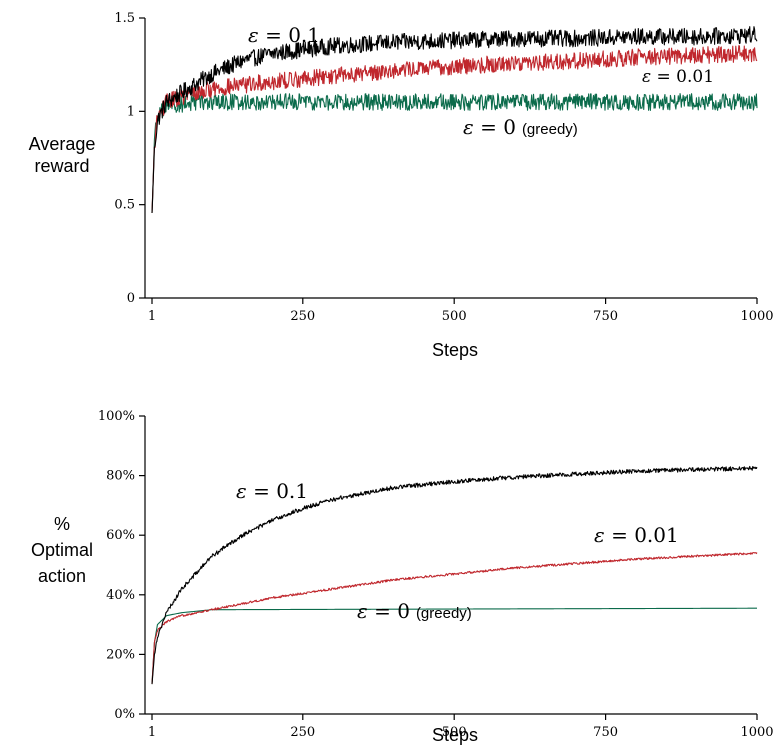  What do you see at coordinates (636, 535) in the screenshot?
I see `optimal-action-label-epsilon-0-01: ε = 0.01` at bounding box center [636, 535].